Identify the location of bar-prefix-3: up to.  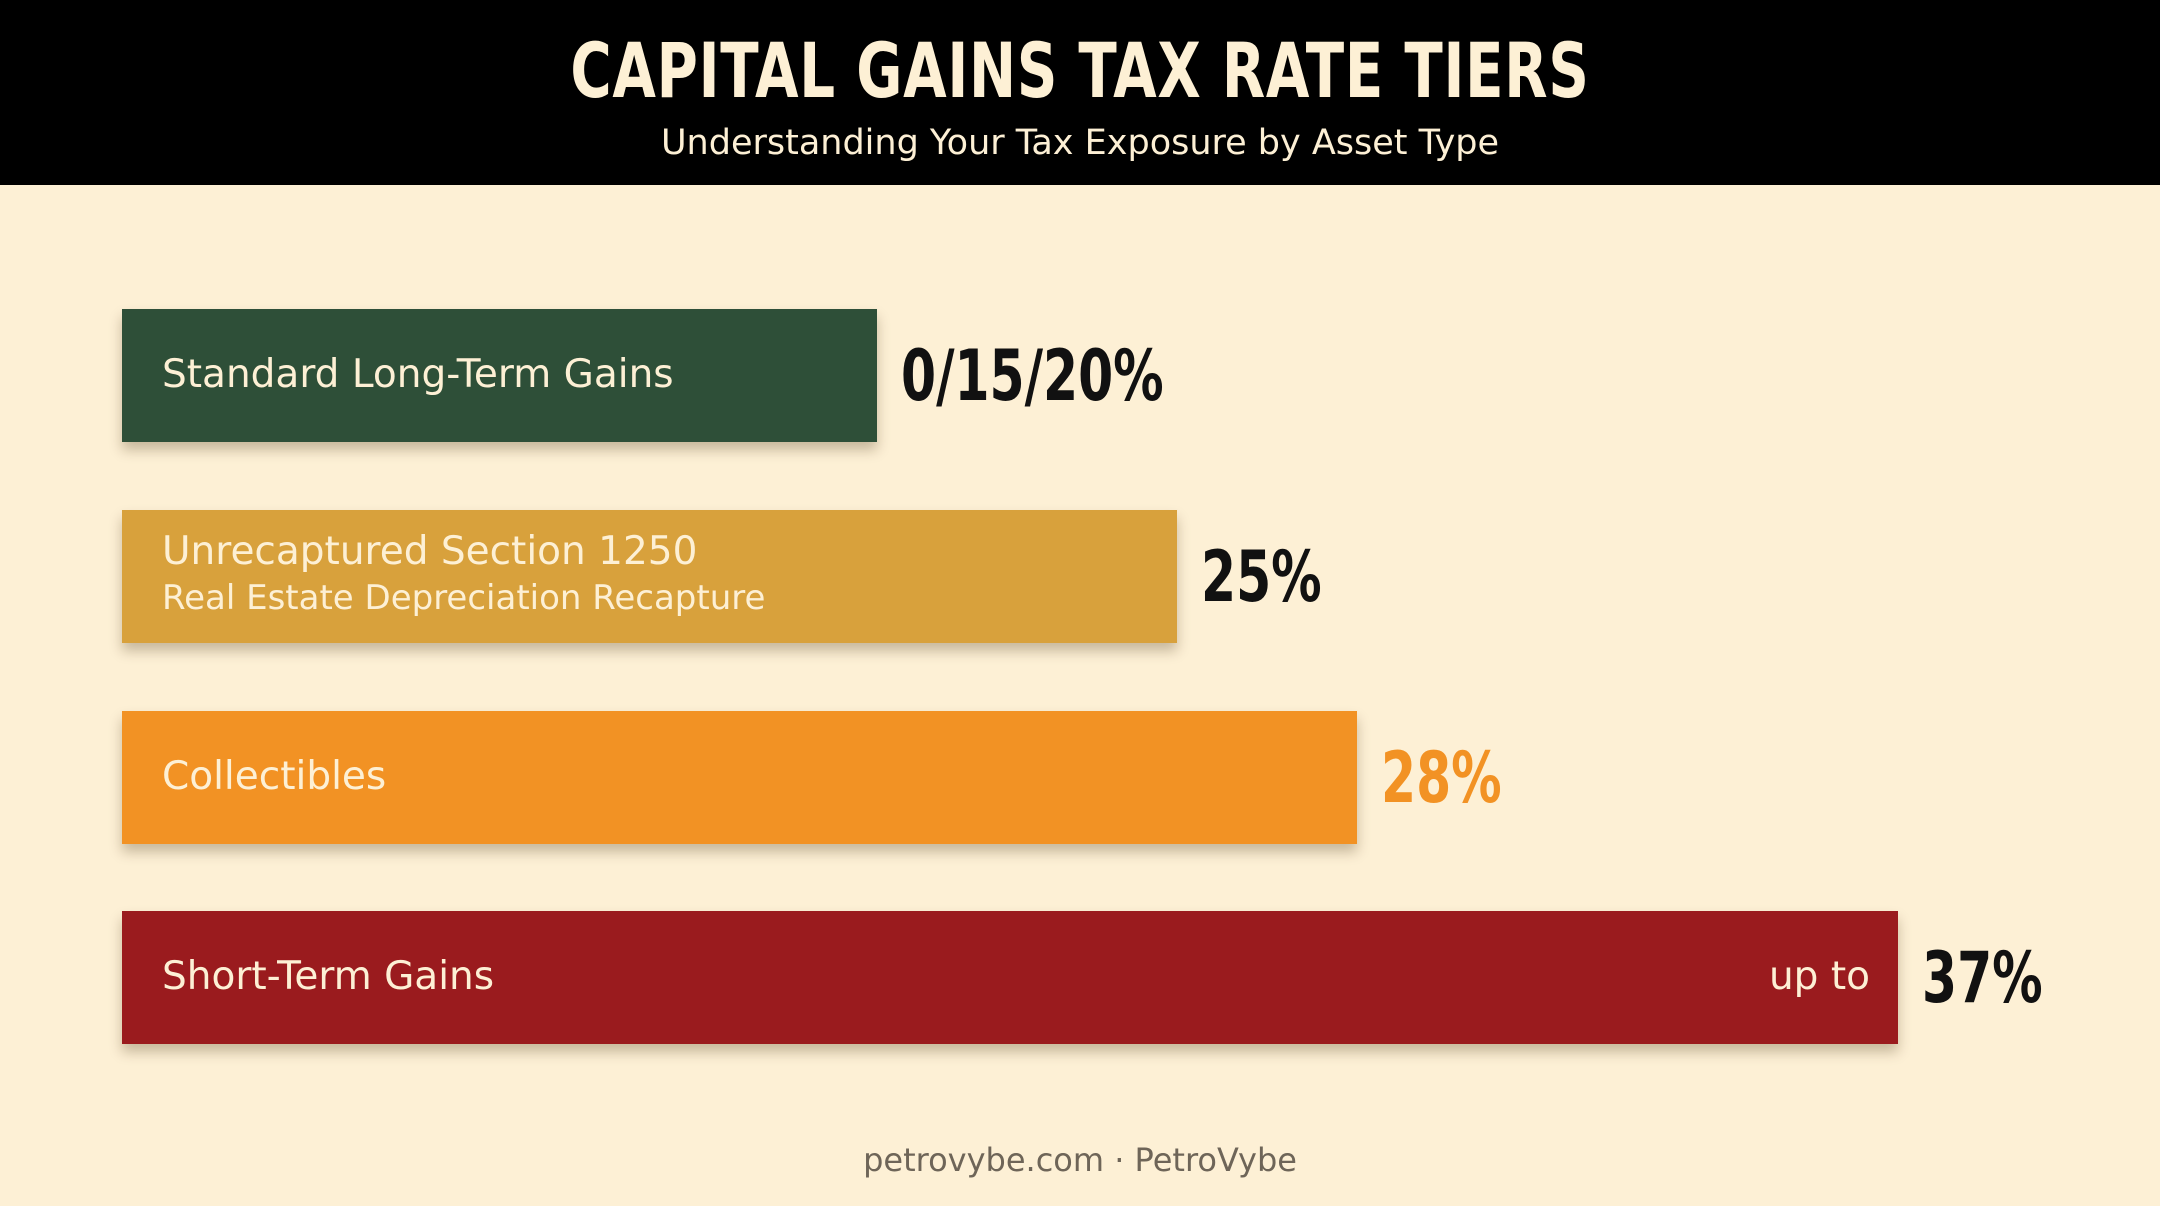
(1819, 976).